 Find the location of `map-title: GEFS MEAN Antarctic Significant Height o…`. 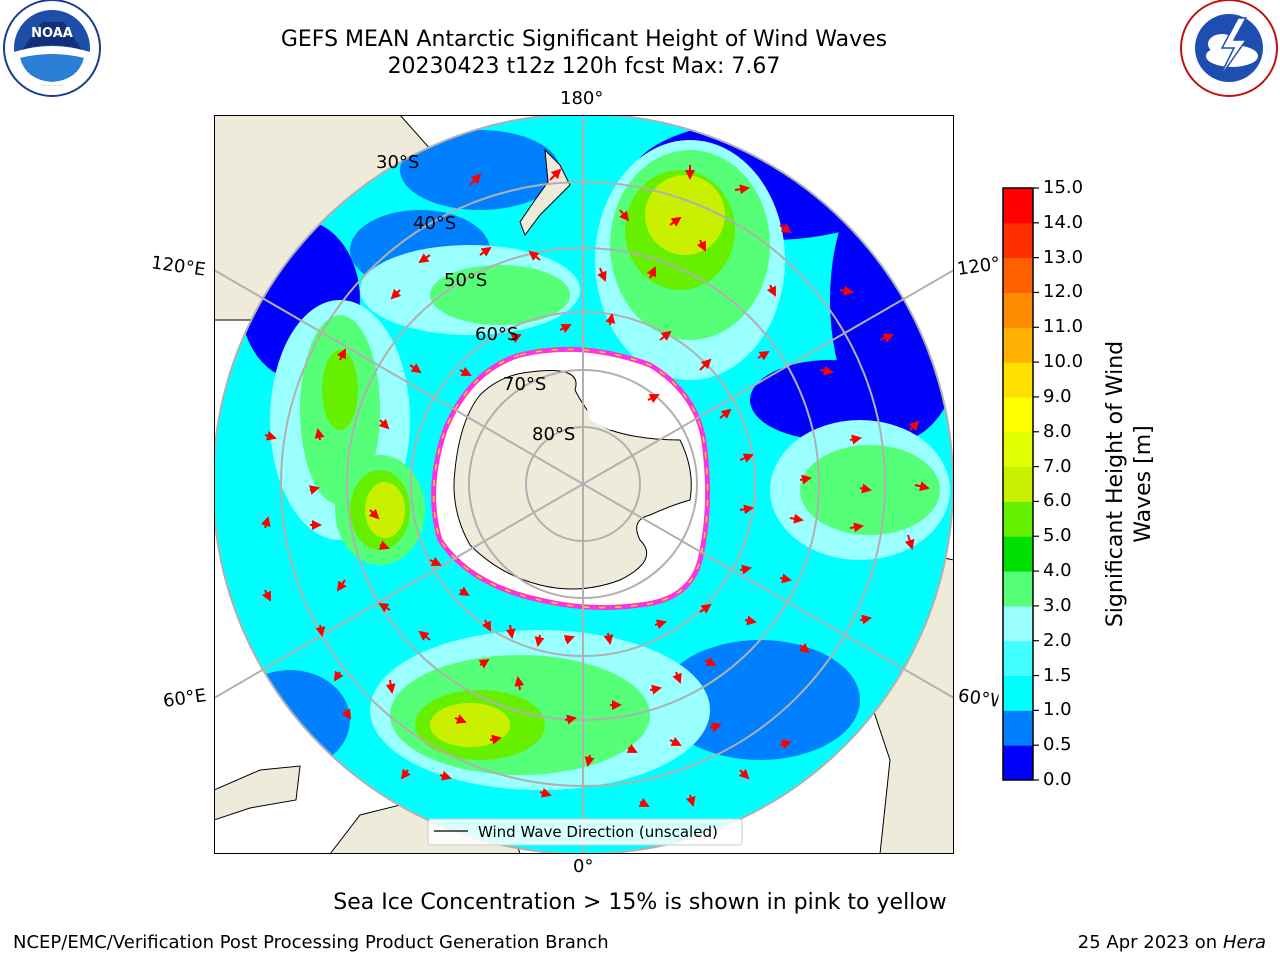

map-title: GEFS MEAN Antarctic Significant Height o… is located at coordinates (584, 39).